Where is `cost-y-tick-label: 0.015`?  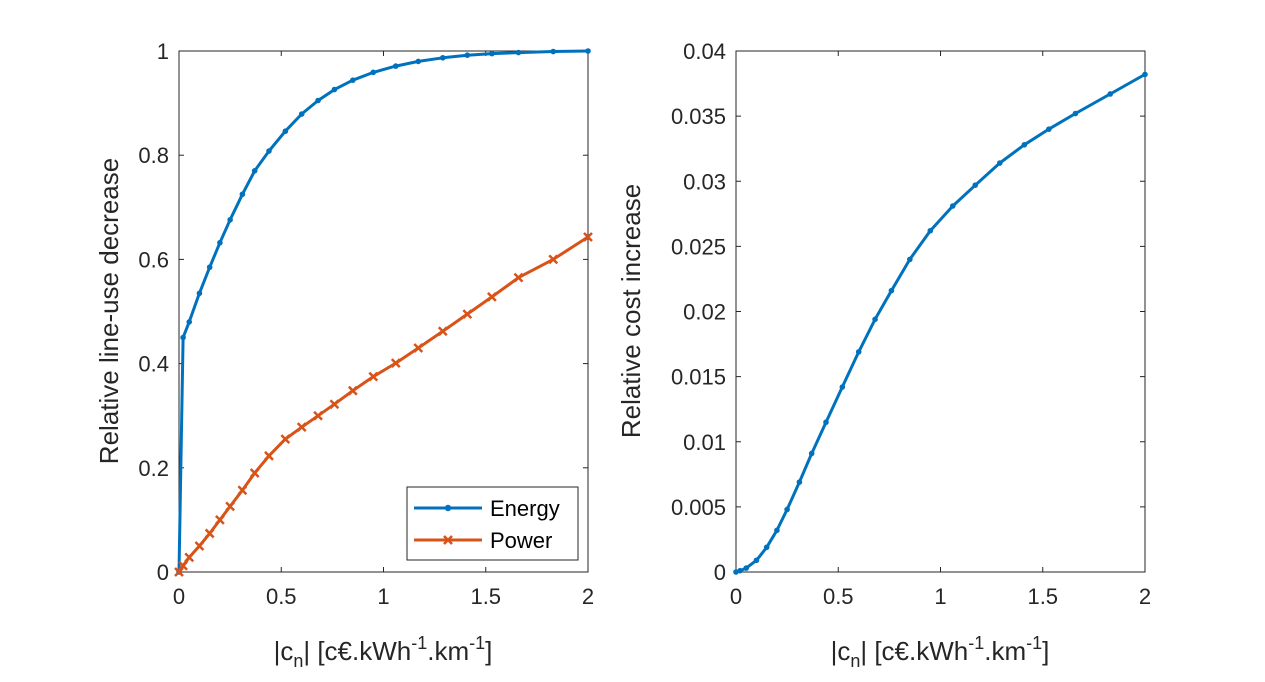
cost-y-tick-label: 0.015 is located at coordinates (698, 377).